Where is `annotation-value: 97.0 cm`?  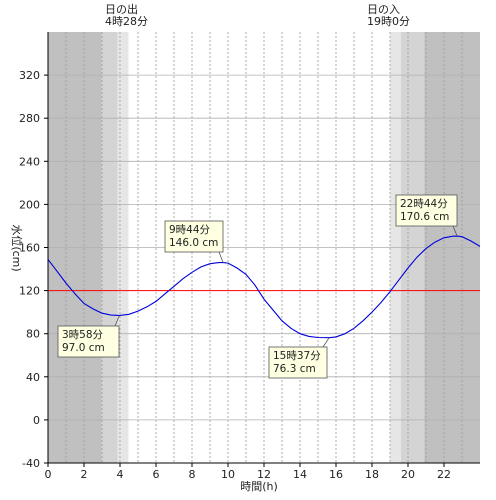
annotation-value: 97.0 cm is located at coordinates (83, 348).